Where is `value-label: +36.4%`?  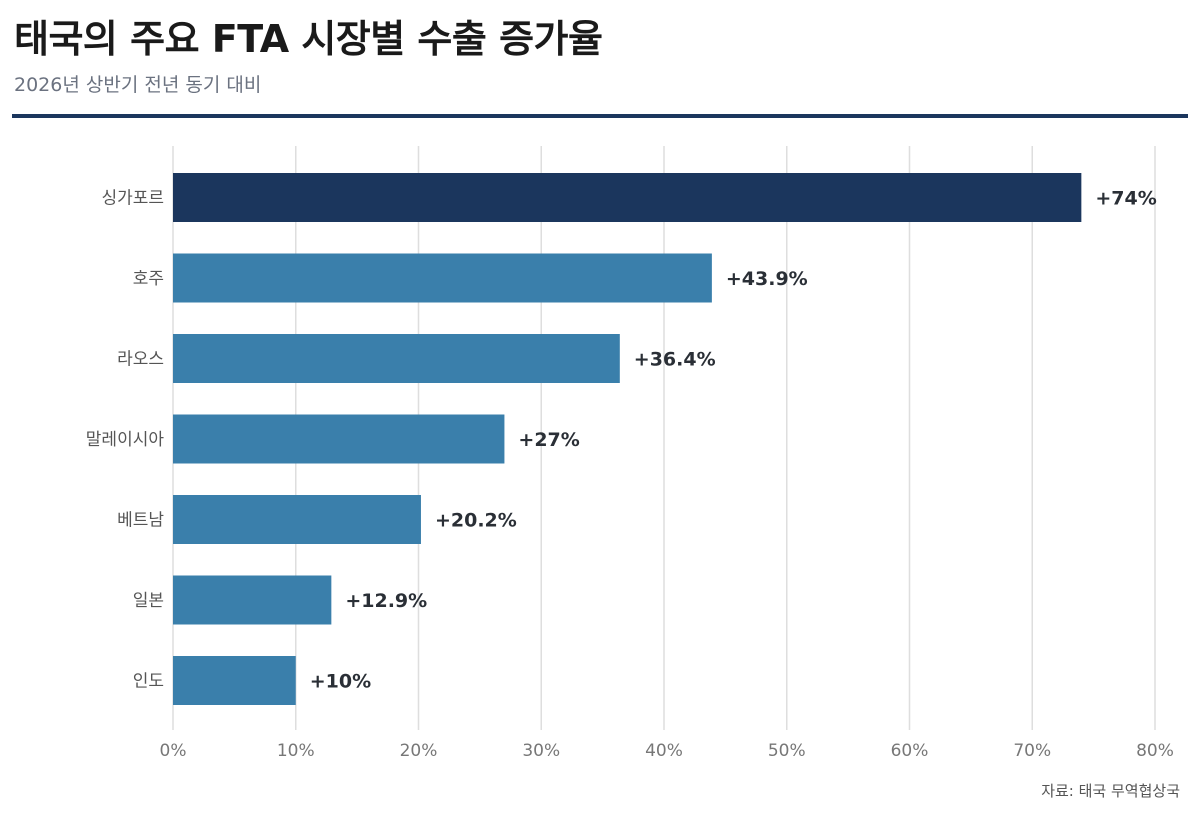 value-label: +36.4% is located at coordinates (675, 360).